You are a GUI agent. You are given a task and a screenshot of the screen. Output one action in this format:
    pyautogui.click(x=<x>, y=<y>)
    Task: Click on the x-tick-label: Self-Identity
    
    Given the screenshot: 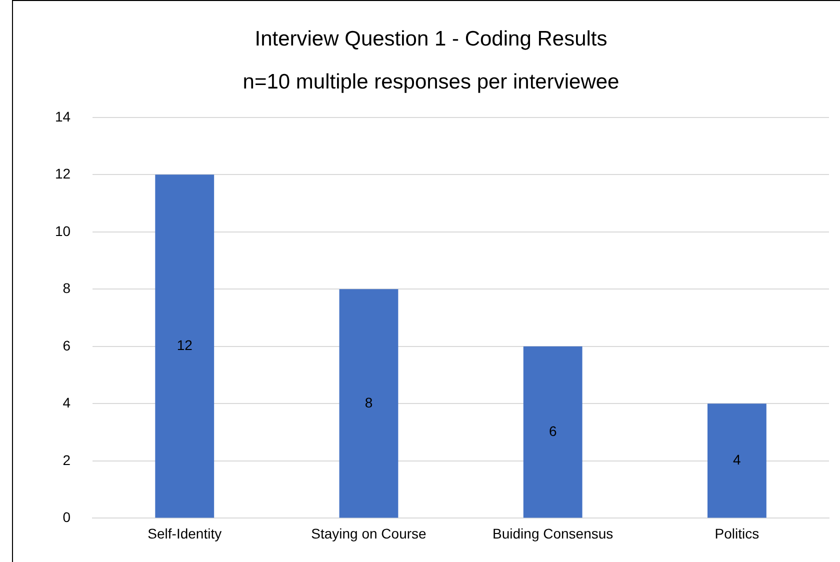 What is the action you would take?
    pyautogui.click(x=185, y=533)
    